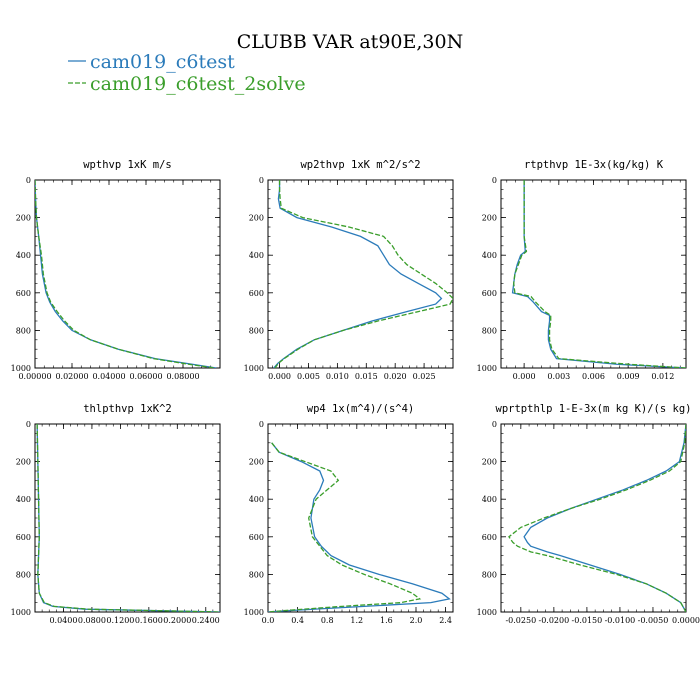 Image resolution: width=700 pixels, height=700 pixels. What do you see at coordinates (686, 620) in the screenshot?
I see `x-tick-label: 0.0000` at bounding box center [686, 620].